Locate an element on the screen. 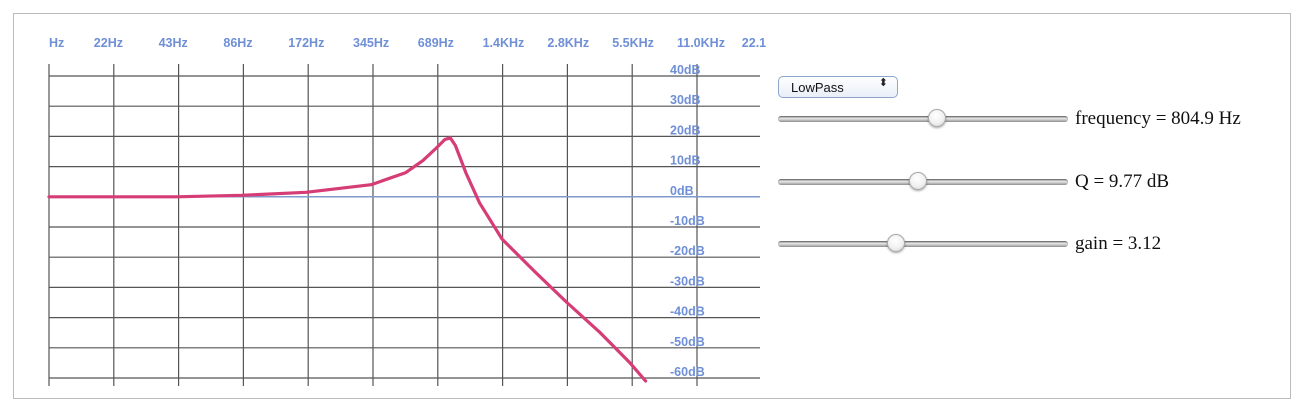 Image resolution: width=1304 pixels, height=412 pixels. frequency-tick-label: 172Hz is located at coordinates (306, 43).